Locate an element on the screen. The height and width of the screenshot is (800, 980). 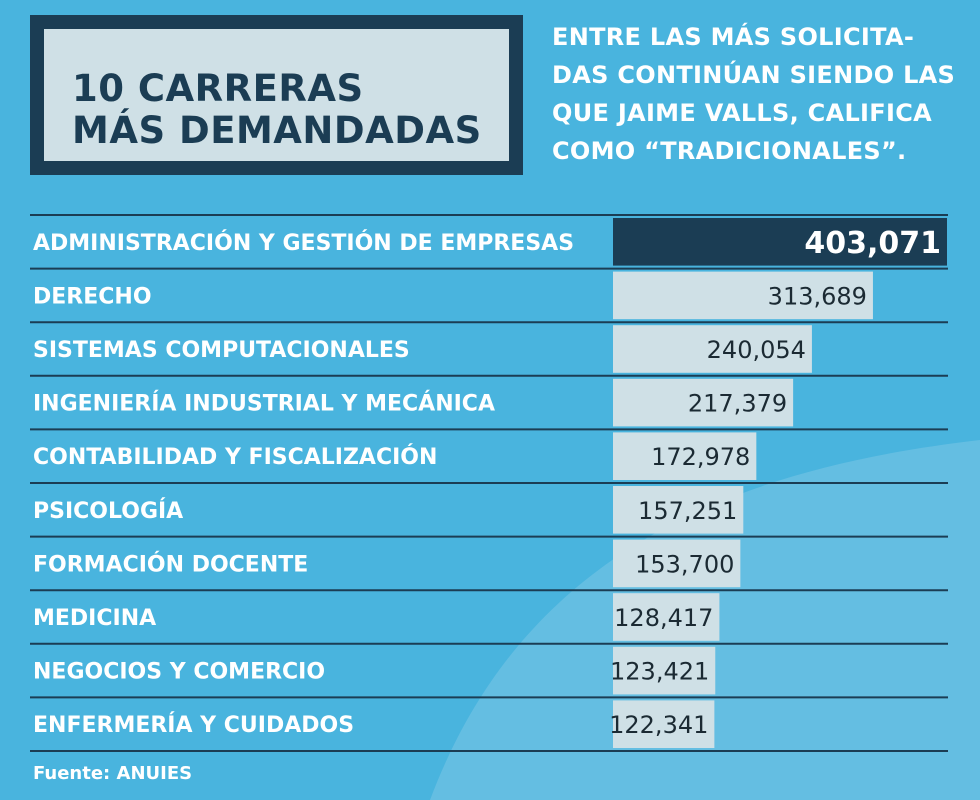
value-label-5: 172,978 is located at coordinates (700, 457).